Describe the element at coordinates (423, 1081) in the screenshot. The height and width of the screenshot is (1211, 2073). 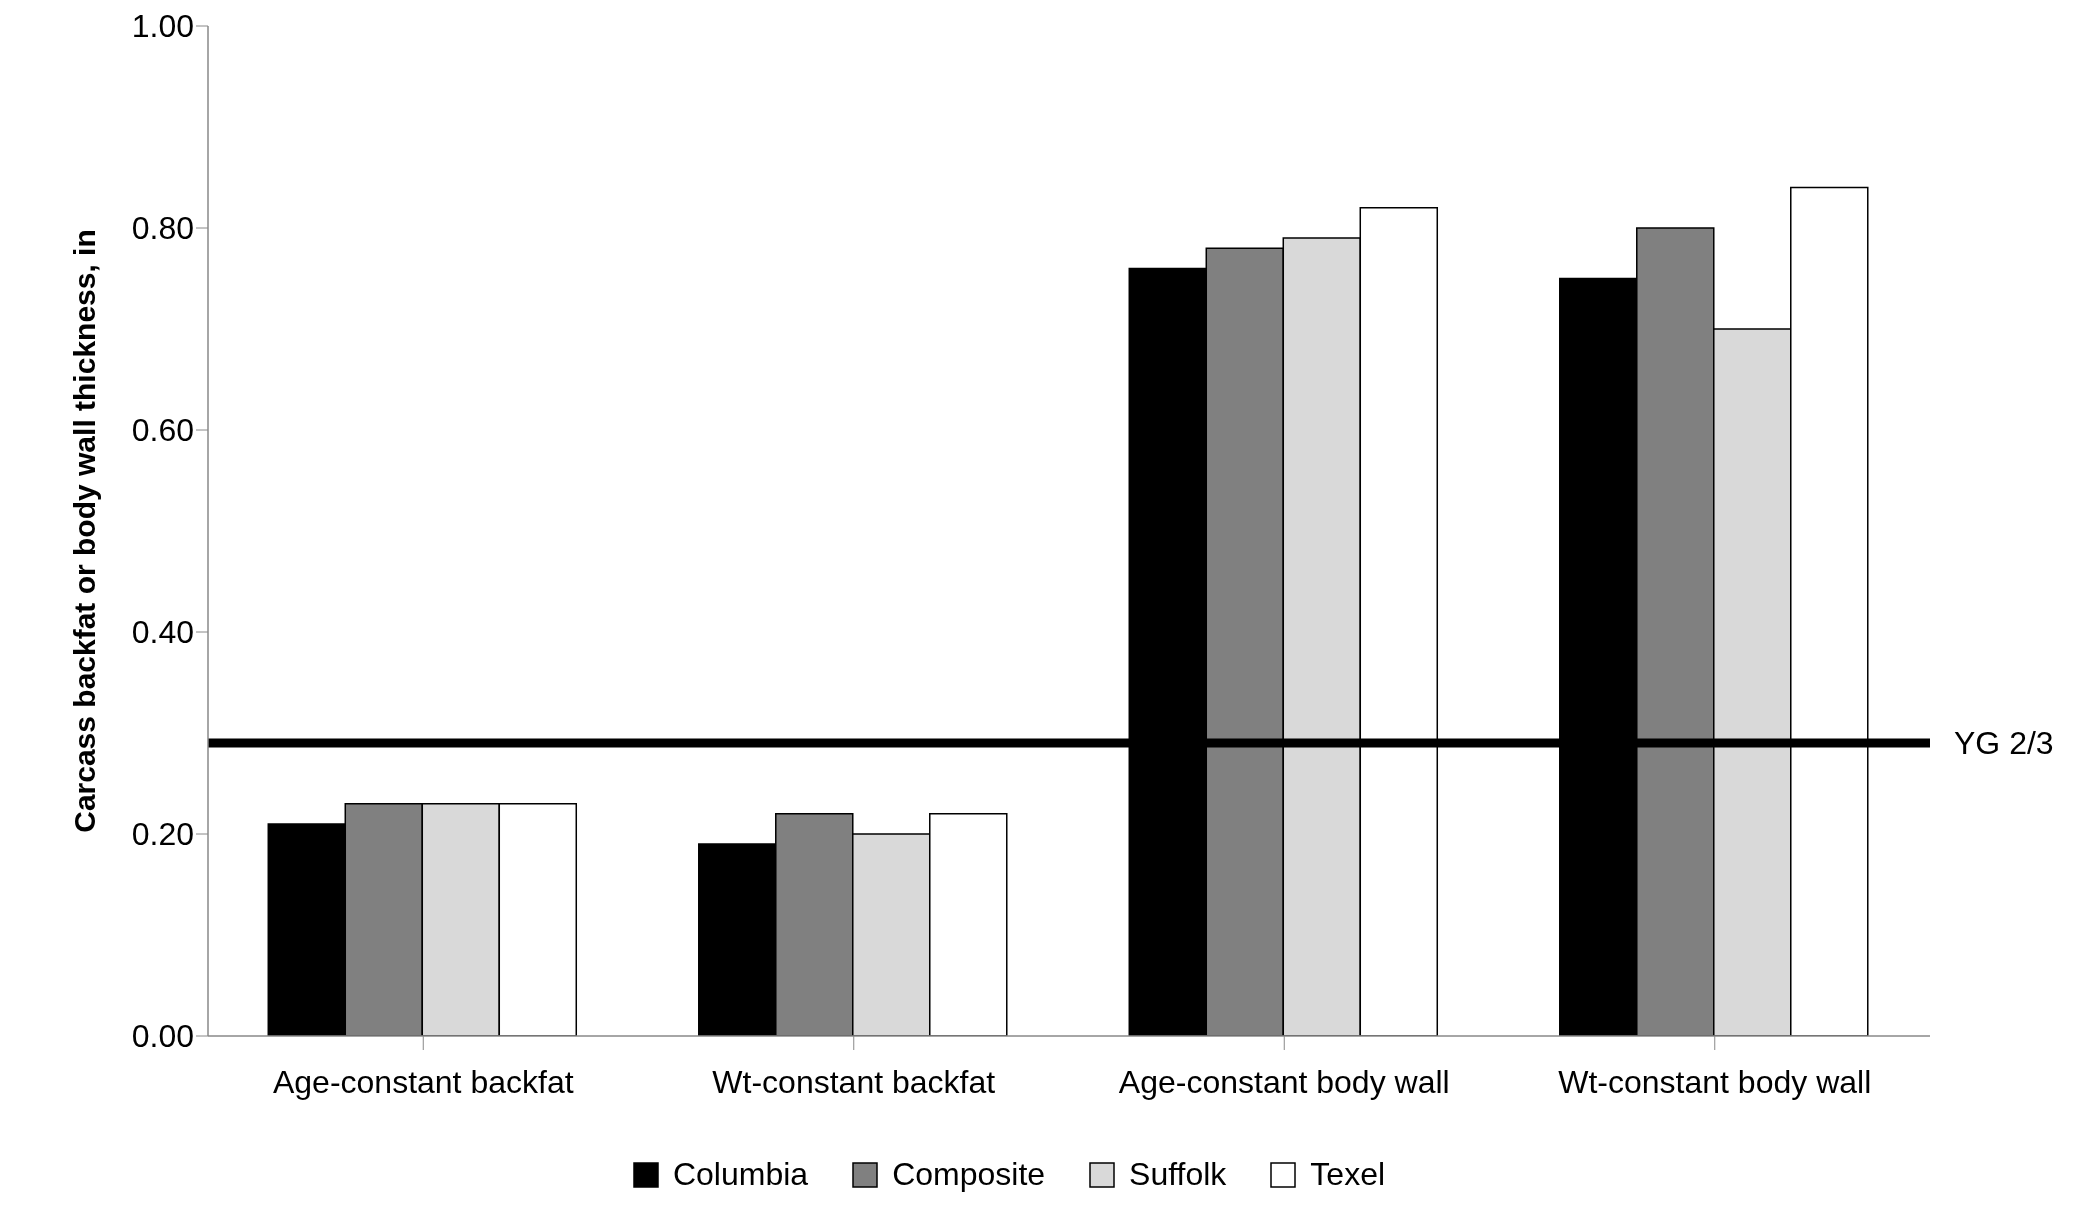
I see `x-tick-label: Age-constant backfat` at that location.